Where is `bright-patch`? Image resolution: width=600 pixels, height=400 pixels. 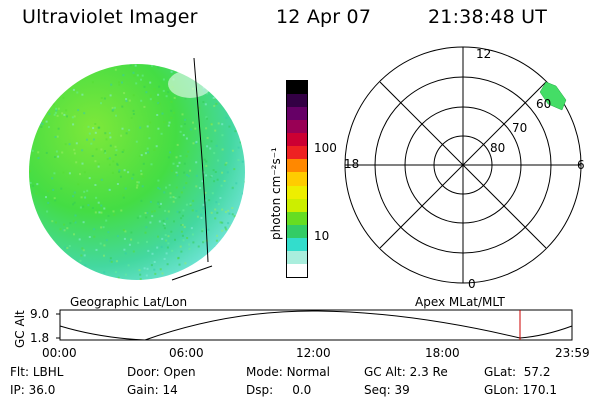 bright-patch is located at coordinates (190, 84).